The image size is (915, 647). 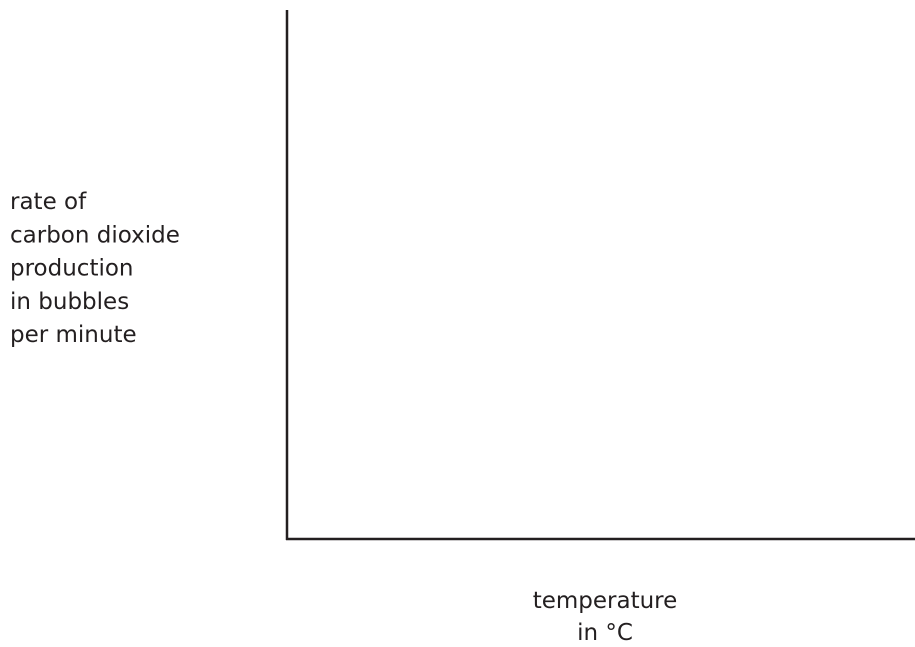 What do you see at coordinates (69, 302) in the screenshot?
I see `y-axis-label-line: in bubbles` at bounding box center [69, 302].